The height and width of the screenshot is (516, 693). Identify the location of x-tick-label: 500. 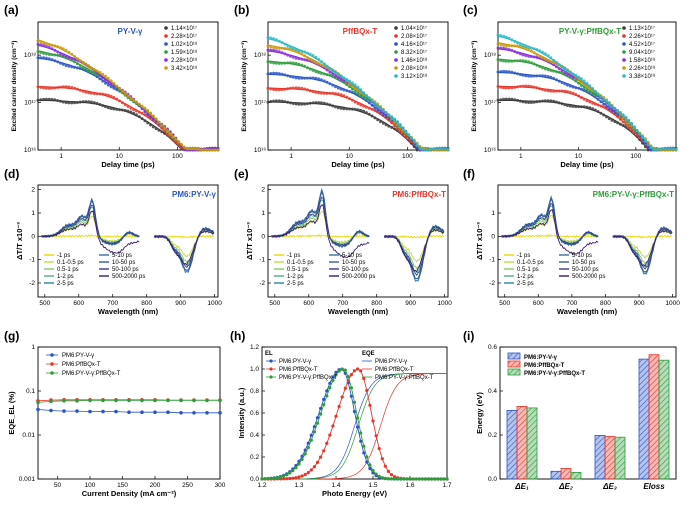
(44, 303).